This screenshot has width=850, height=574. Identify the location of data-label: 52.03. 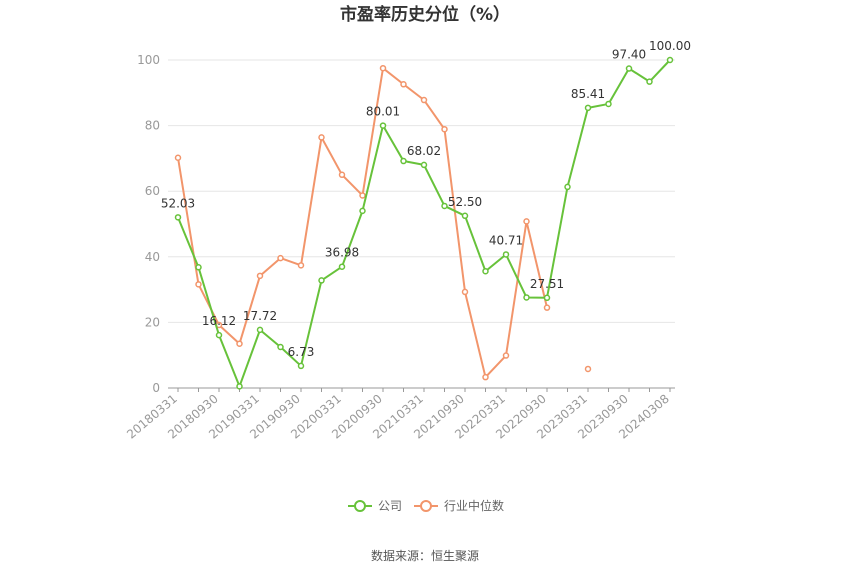
(178, 203).